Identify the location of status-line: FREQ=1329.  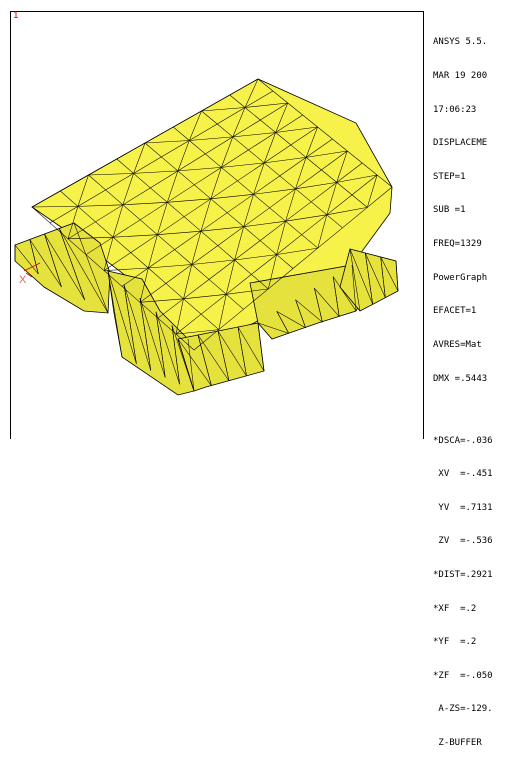
(457, 244).